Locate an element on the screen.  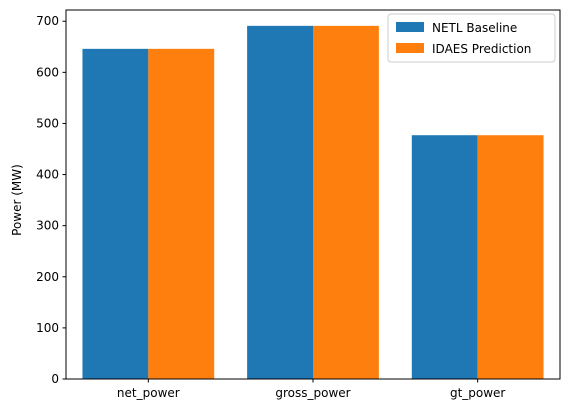
x-tick-label: gross_power is located at coordinates (312, 393).